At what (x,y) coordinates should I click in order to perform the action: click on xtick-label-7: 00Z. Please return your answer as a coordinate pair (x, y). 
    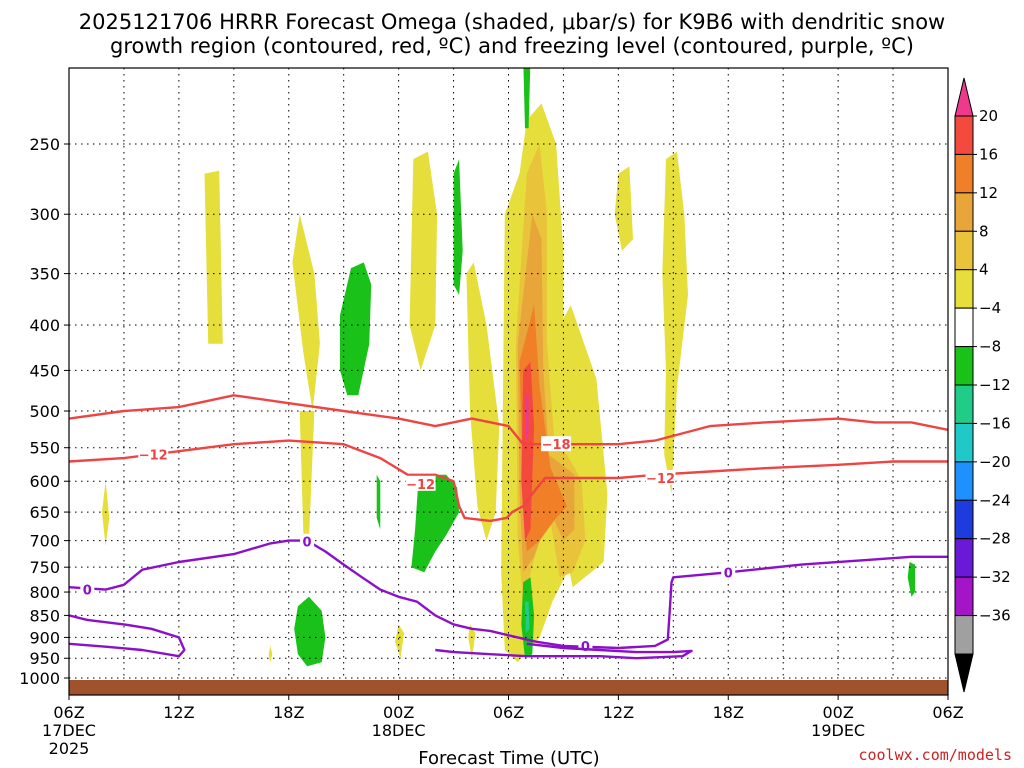
    Looking at the image, I should click on (837, 712).